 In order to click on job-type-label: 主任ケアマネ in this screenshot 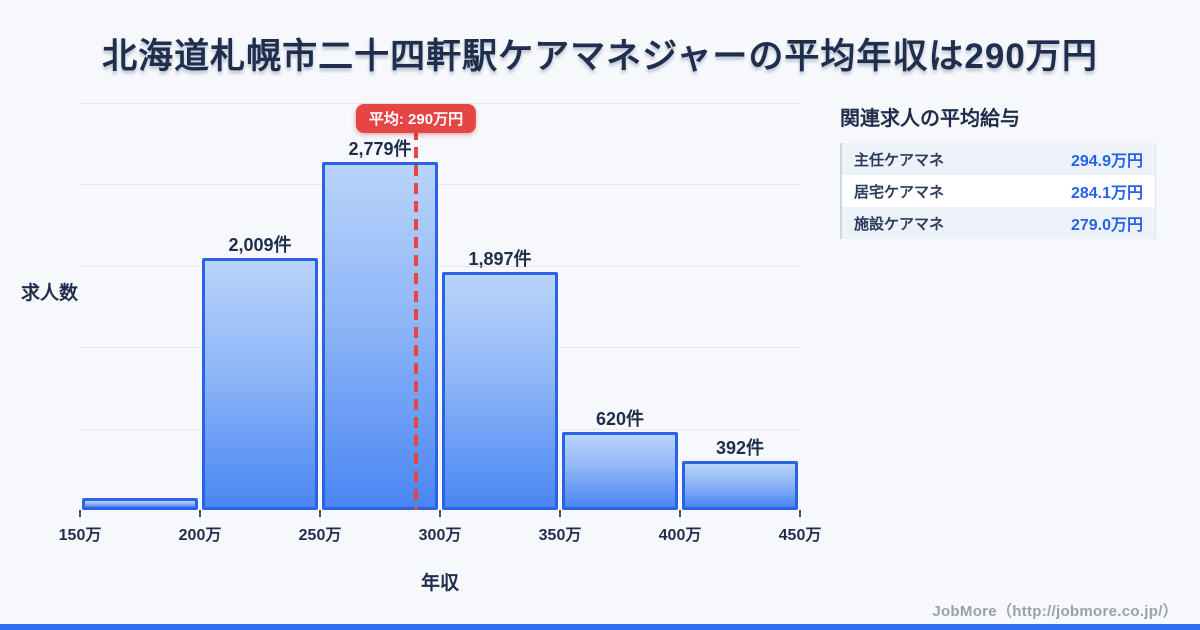, I will do `click(899, 160)`.